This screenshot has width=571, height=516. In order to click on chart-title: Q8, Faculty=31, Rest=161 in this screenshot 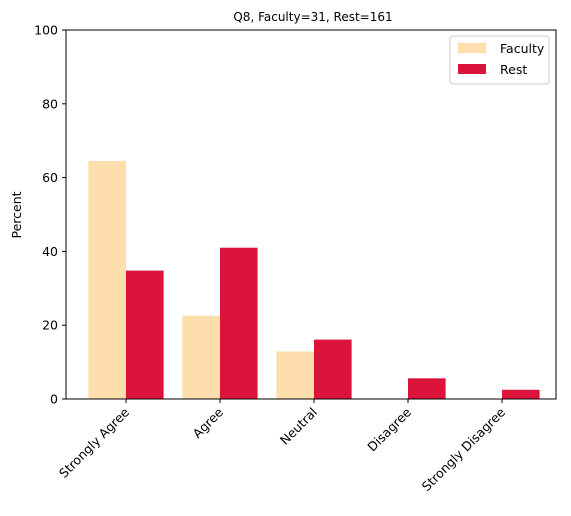, I will do `click(312, 17)`.